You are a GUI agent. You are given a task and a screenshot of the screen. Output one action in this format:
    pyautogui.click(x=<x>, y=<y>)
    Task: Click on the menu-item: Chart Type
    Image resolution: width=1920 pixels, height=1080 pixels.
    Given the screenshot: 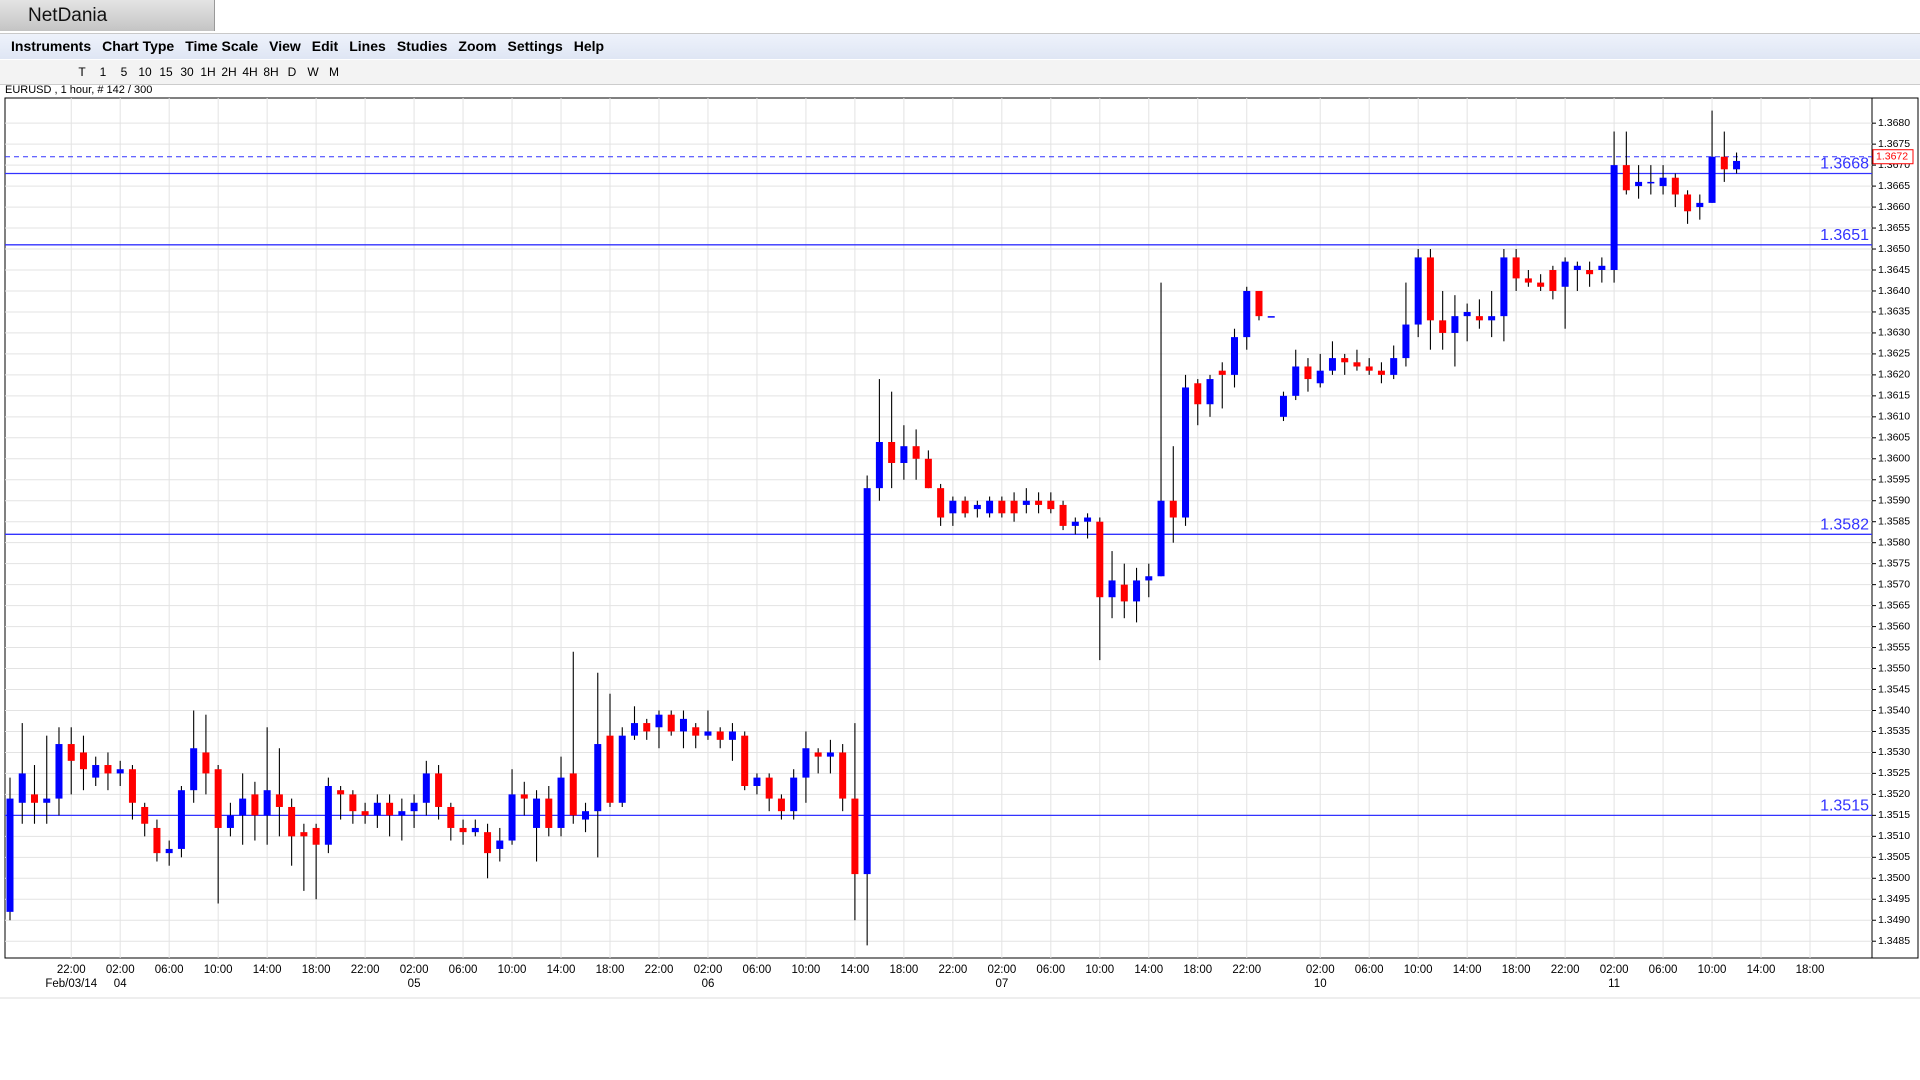 What is the action you would take?
    pyautogui.click(x=138, y=46)
    